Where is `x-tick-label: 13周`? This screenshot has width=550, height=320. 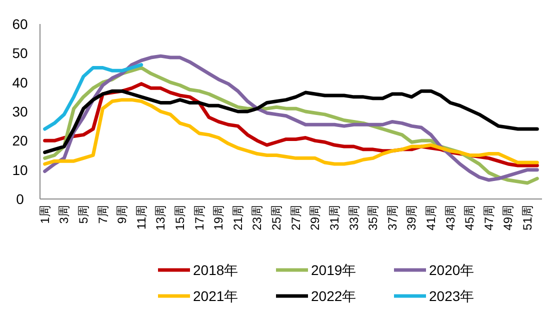
x-tick-label: 13周 is located at coordinates (161, 217).